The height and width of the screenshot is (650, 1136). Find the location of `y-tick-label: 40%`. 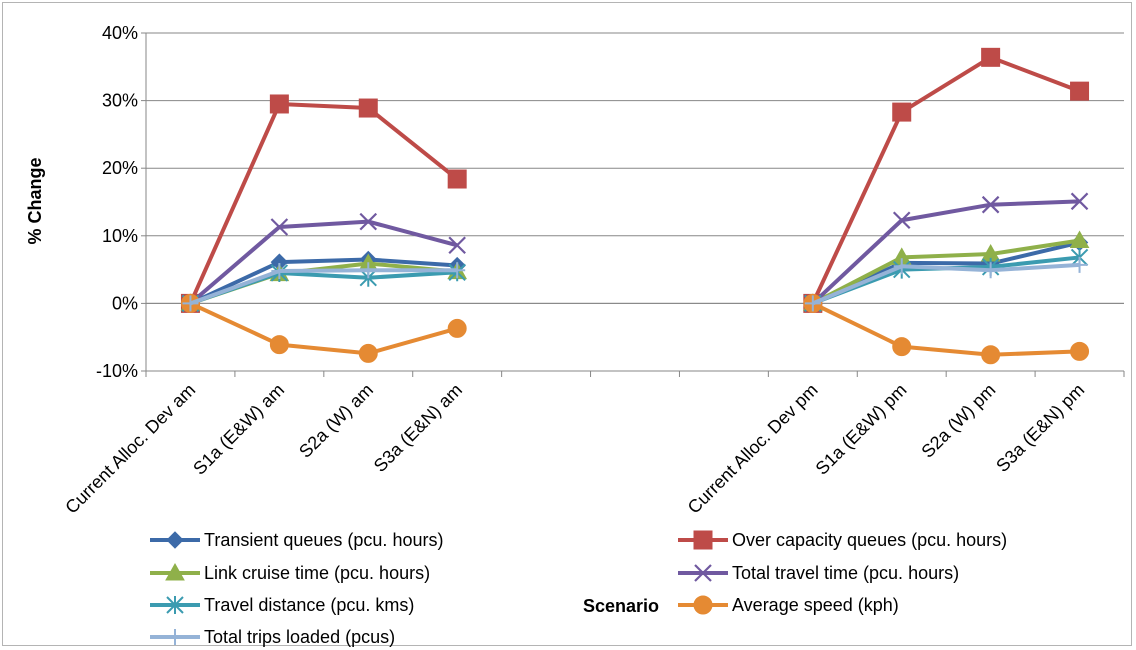

y-tick-label: 40% is located at coordinates (120, 33).